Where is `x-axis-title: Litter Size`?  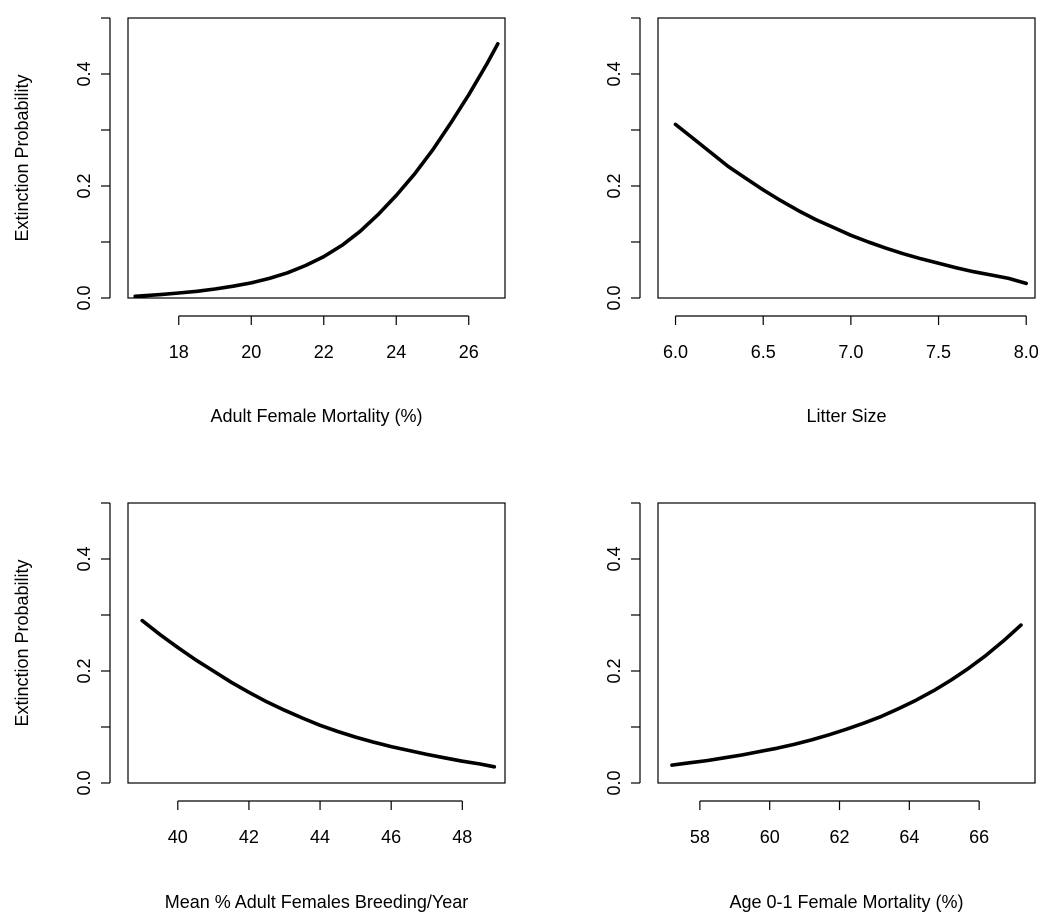
x-axis-title: Litter Size is located at coordinates (846, 416).